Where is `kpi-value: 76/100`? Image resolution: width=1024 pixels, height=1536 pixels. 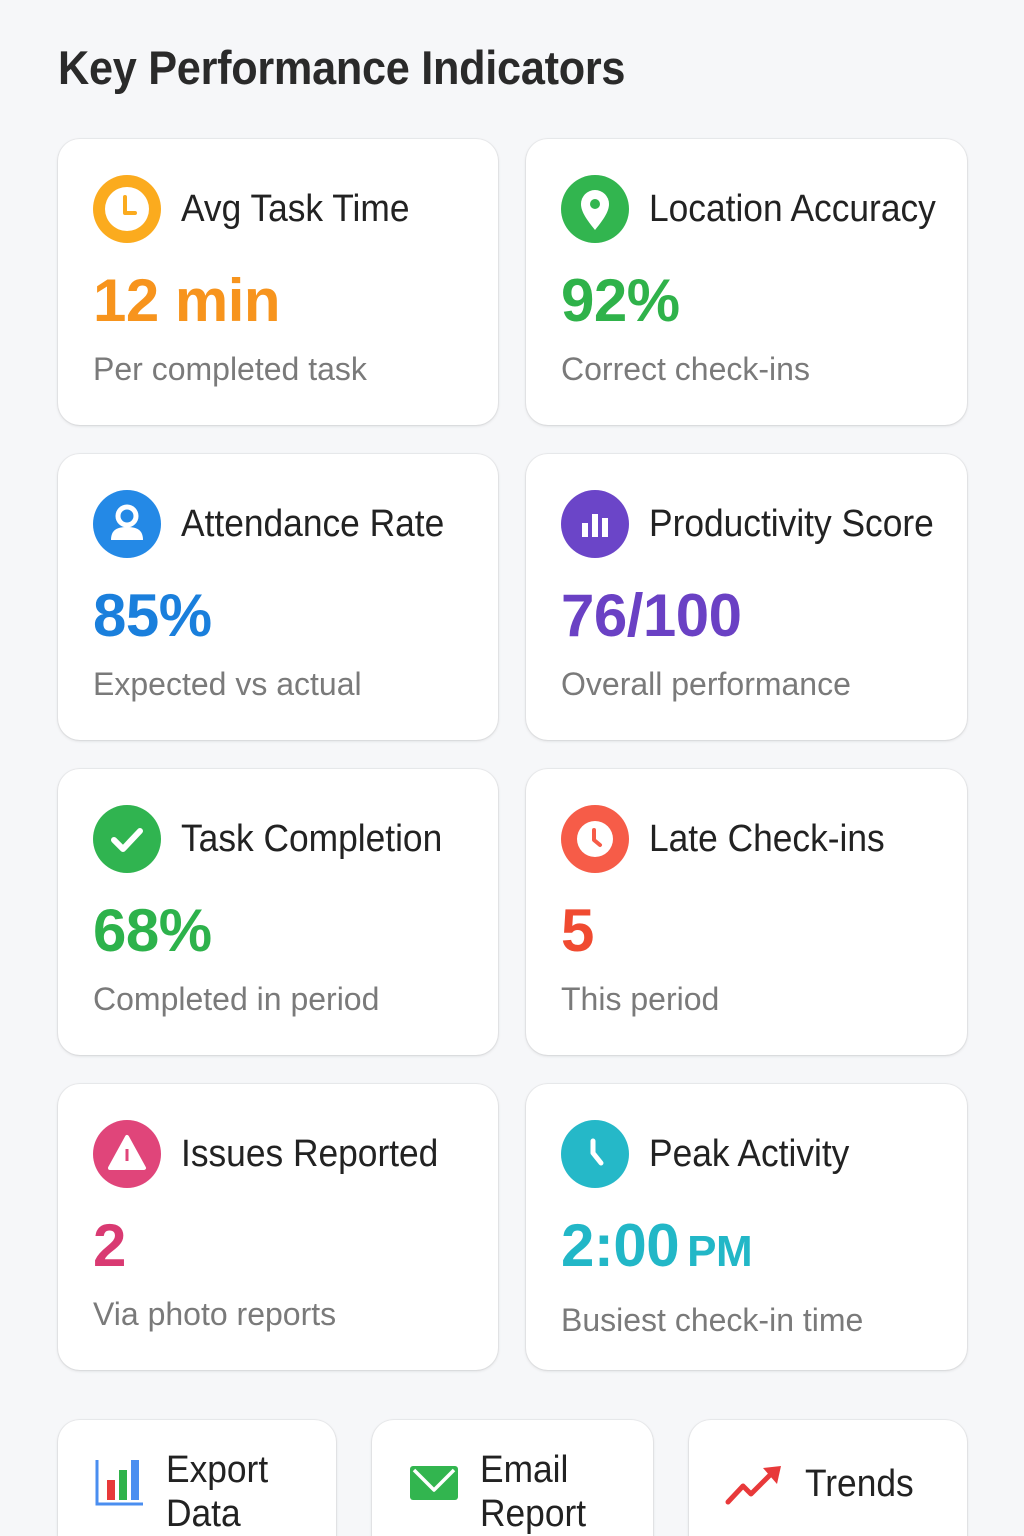
kpi-value: 76/100 is located at coordinates (651, 615).